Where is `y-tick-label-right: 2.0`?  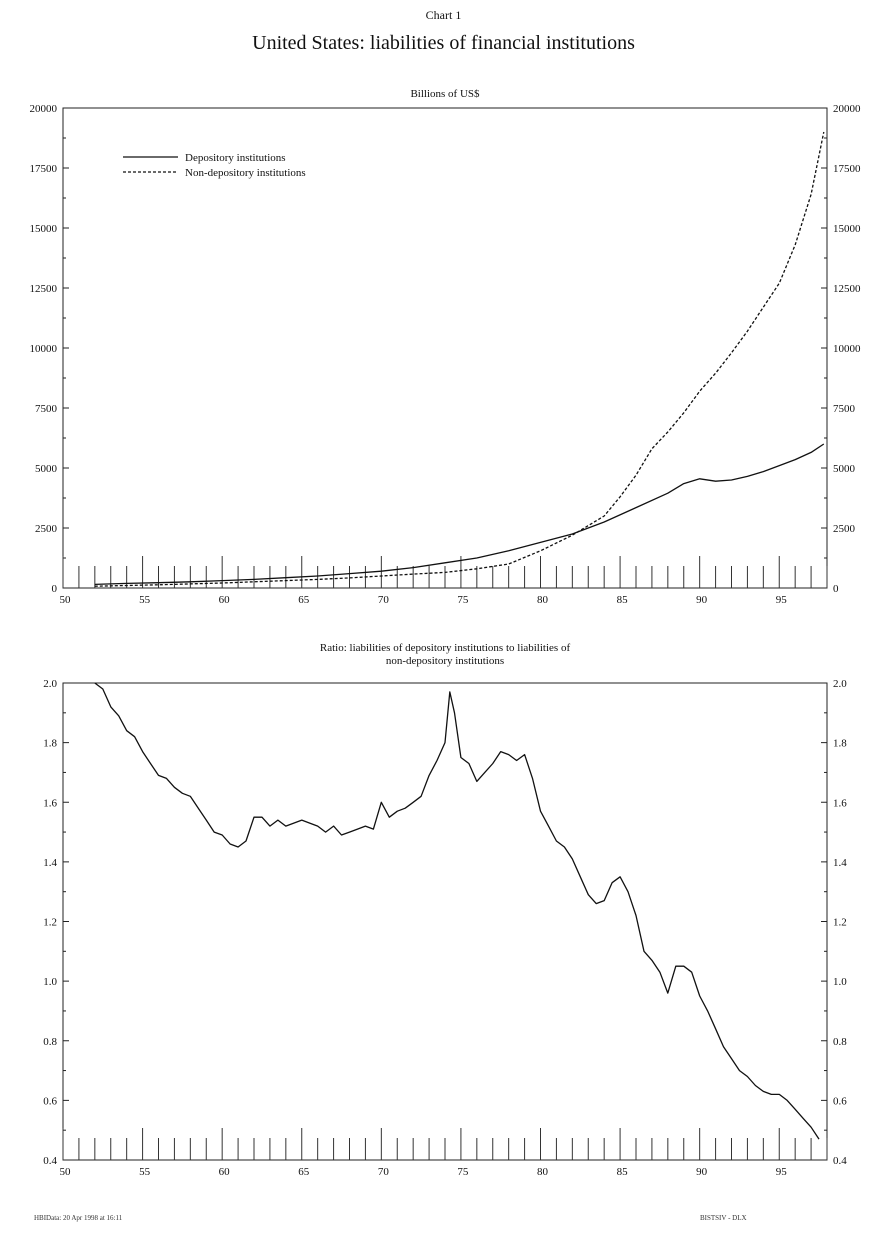
y-tick-label-right: 2.0 is located at coordinates (840, 684).